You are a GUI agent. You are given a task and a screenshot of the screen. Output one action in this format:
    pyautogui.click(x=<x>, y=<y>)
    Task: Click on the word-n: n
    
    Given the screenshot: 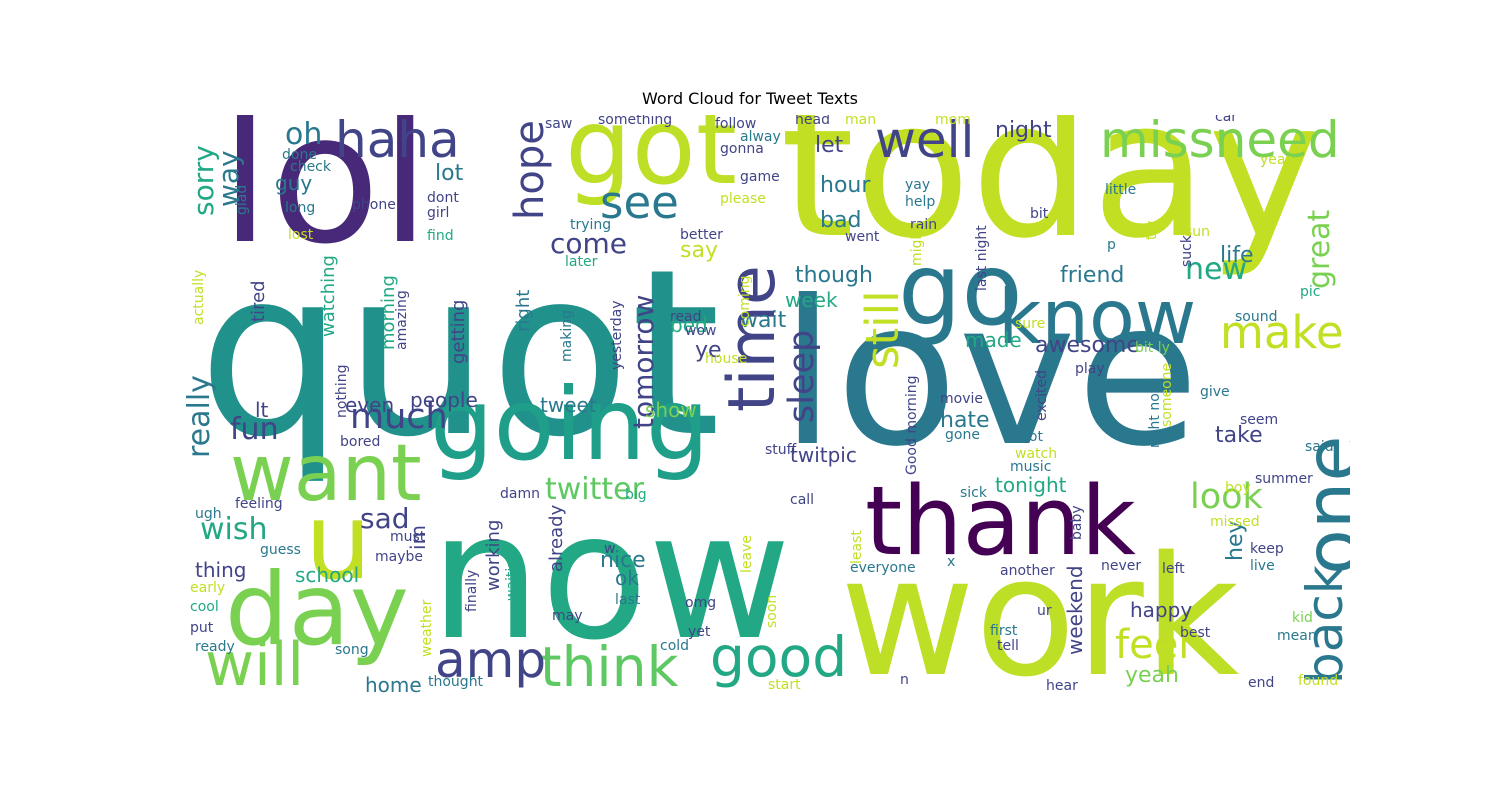 What is the action you would take?
    pyautogui.click(x=904, y=680)
    